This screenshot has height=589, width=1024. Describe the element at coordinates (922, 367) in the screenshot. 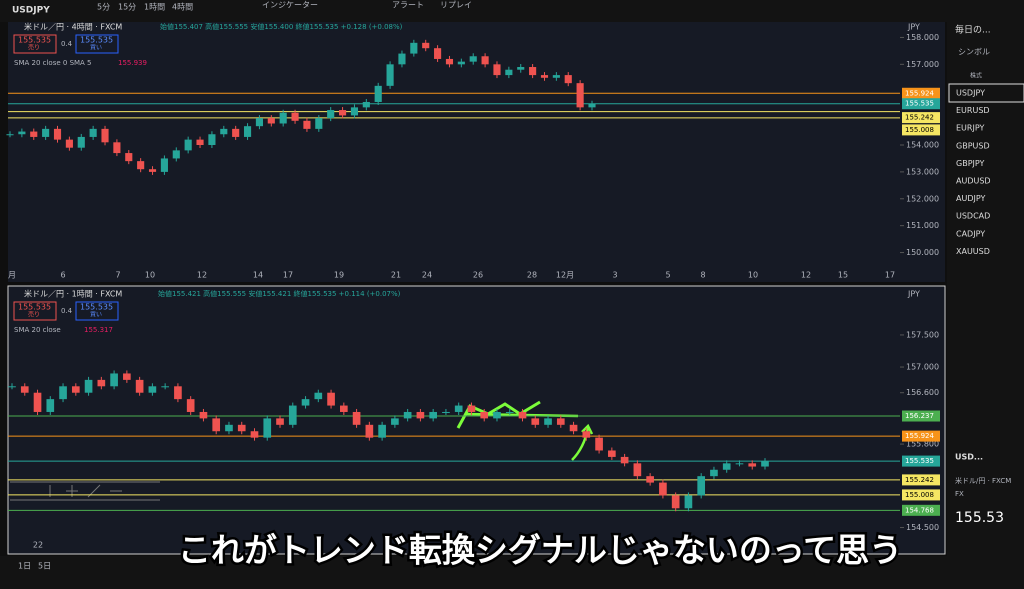

I see `y-tick-label: 157.000` at that location.